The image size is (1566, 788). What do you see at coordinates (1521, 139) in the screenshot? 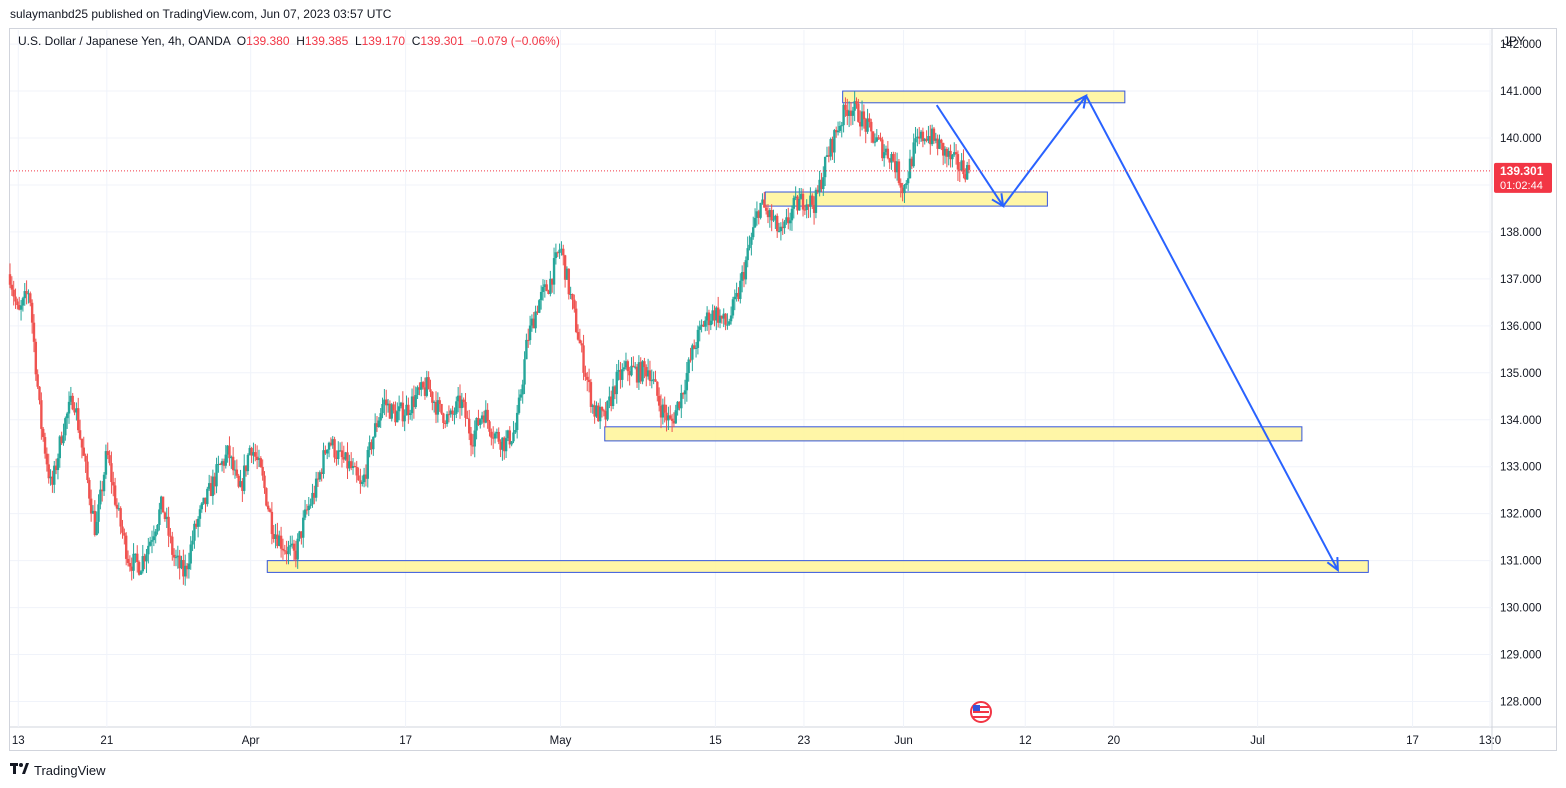
I see `y-tick-label: 140.000` at bounding box center [1521, 139].